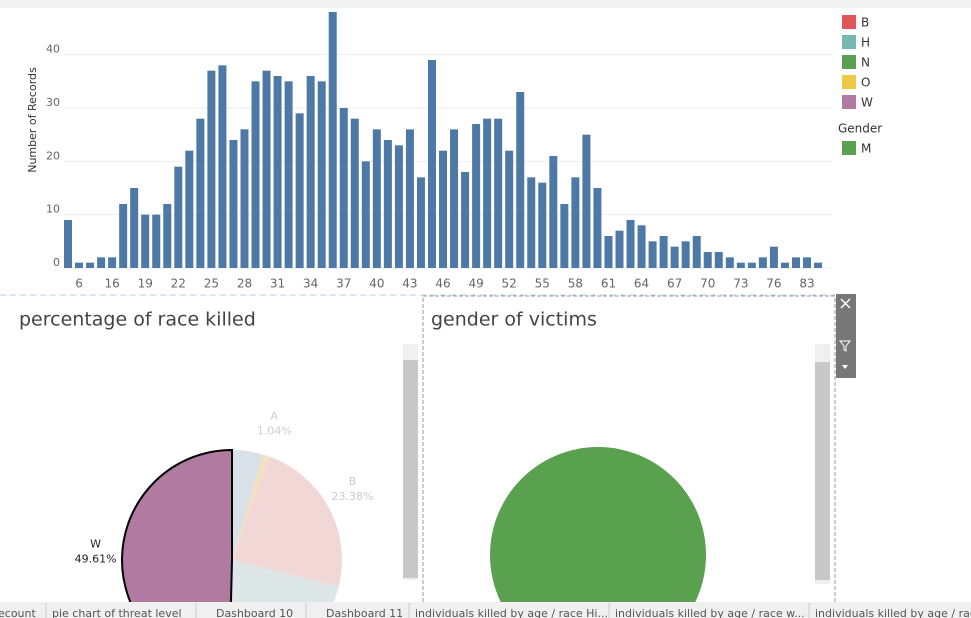 This screenshot has width=971, height=618. What do you see at coordinates (96, 558) in the screenshot?
I see `pie-value-label: 49.61%` at bounding box center [96, 558].